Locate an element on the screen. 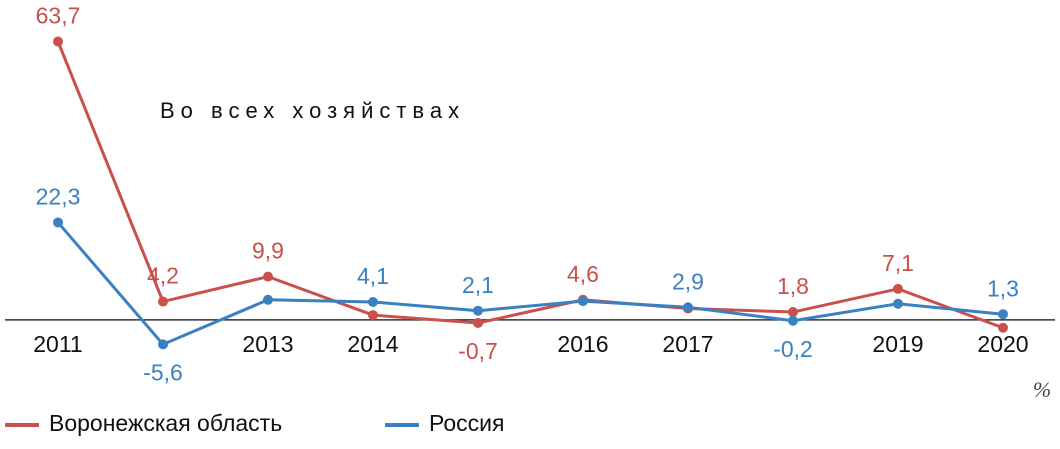  data-label: 22,3 is located at coordinates (58, 197).